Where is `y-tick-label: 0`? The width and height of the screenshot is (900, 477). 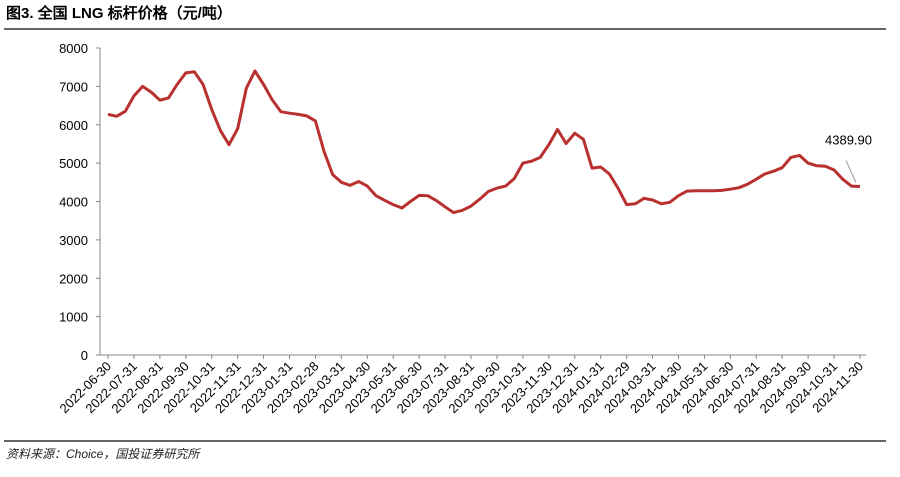 y-tick-label: 0 is located at coordinates (84, 355).